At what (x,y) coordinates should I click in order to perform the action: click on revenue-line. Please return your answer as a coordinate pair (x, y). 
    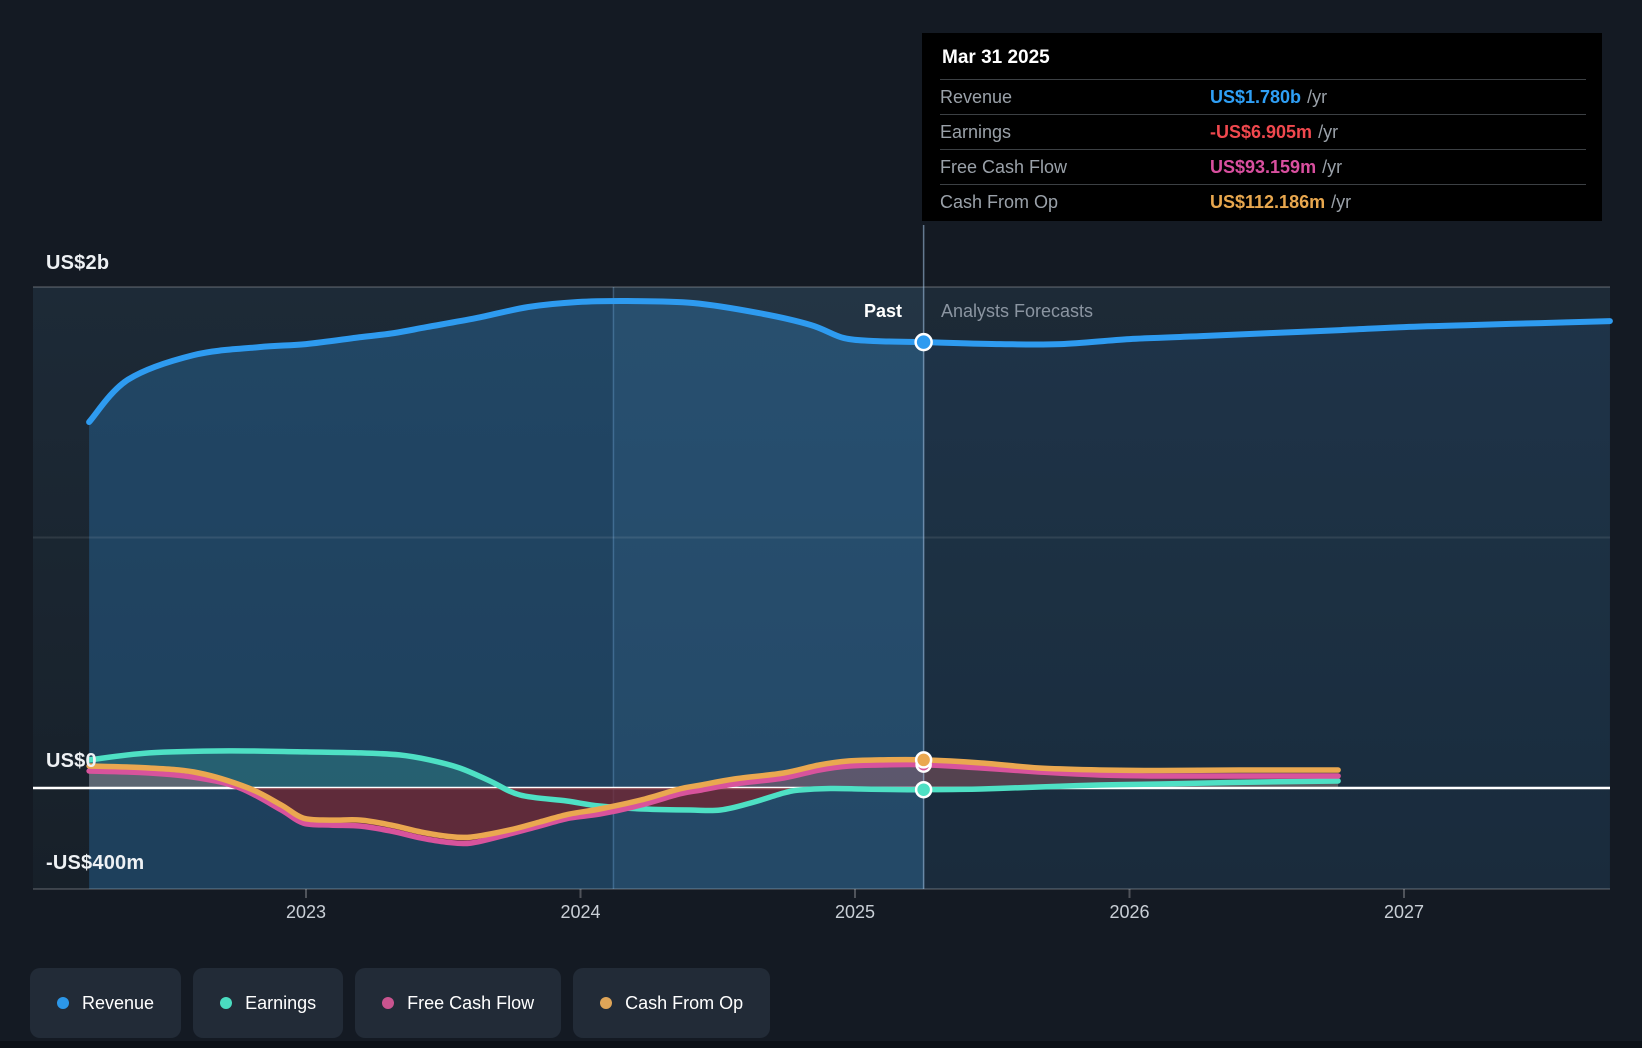
    Looking at the image, I should click on (849, 361).